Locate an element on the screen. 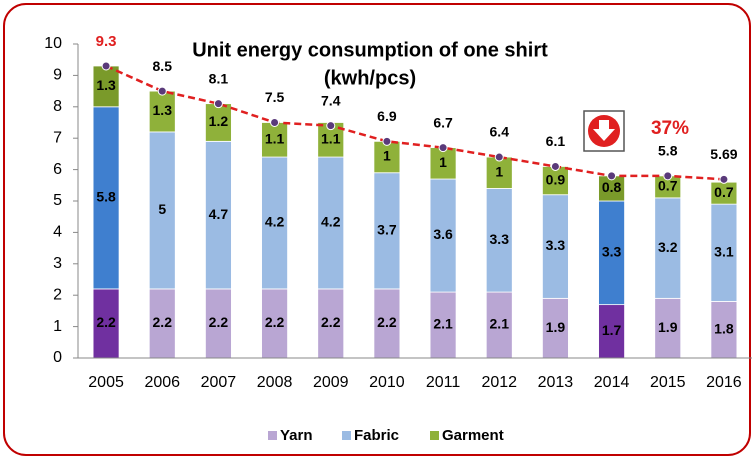  x-tick-label: 2010 is located at coordinates (387, 382).